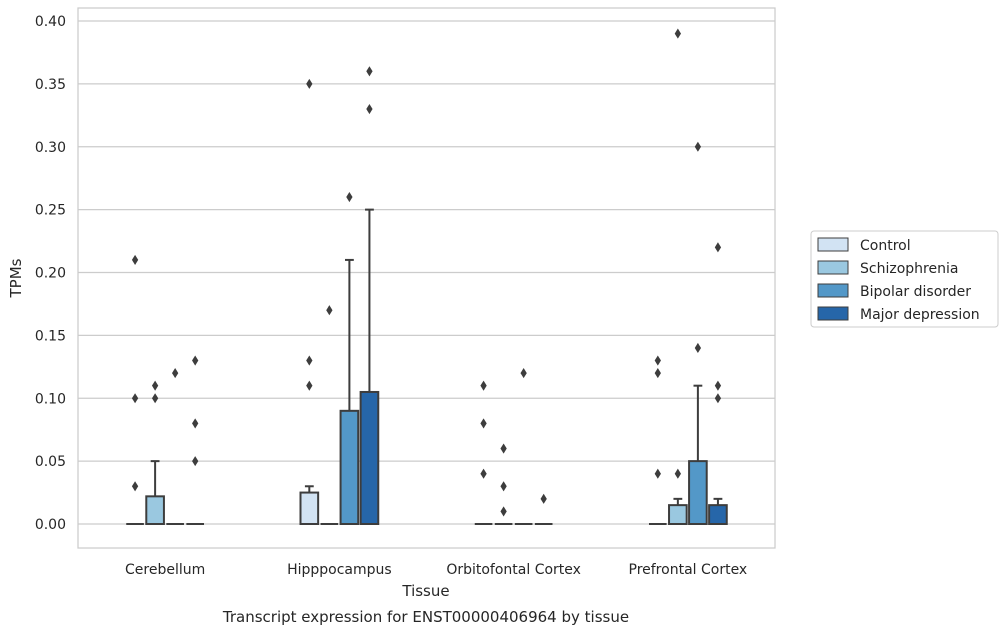 Image resolution: width=1007 pixels, height=634 pixels. What do you see at coordinates (50, 399) in the screenshot?
I see `y-tick-label: 0.10` at bounding box center [50, 399].